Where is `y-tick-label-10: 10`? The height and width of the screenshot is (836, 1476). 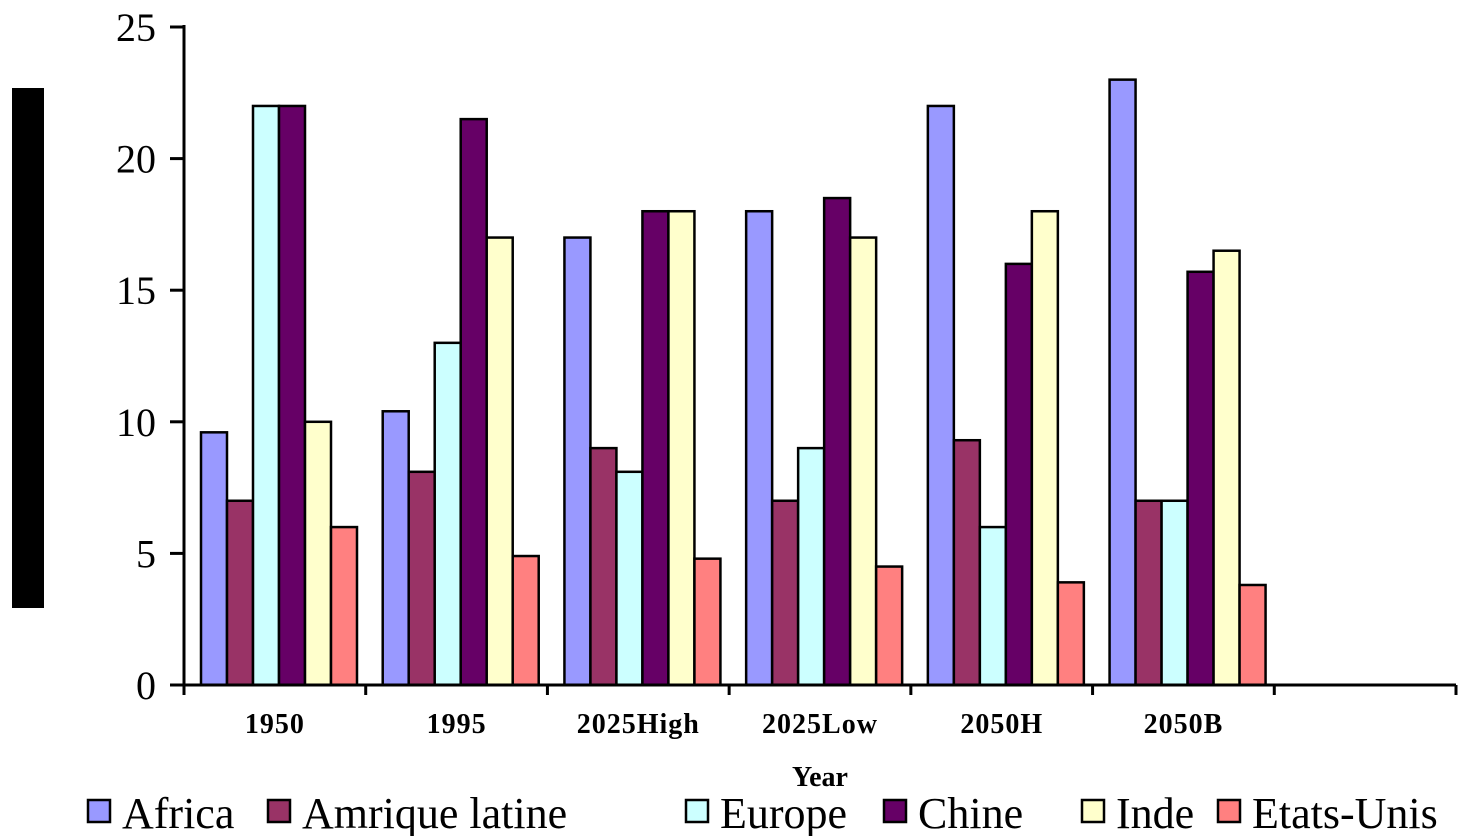 y-tick-label-10: 10 is located at coordinates (136, 422).